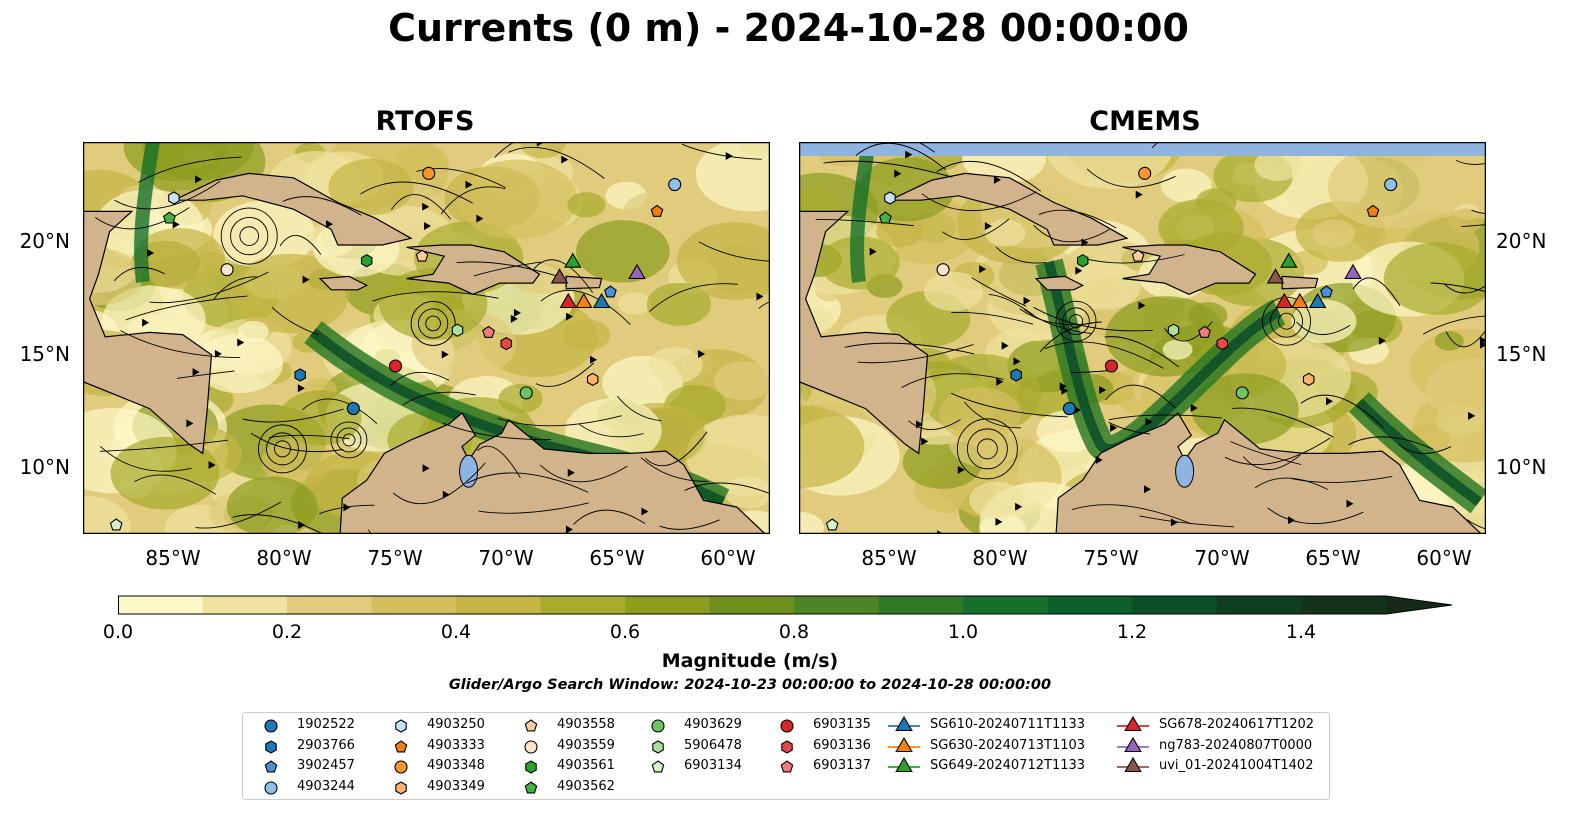 This screenshot has height=827, width=1577. What do you see at coordinates (586, 765) in the screenshot?
I see `legend-label: 4903561` at bounding box center [586, 765].